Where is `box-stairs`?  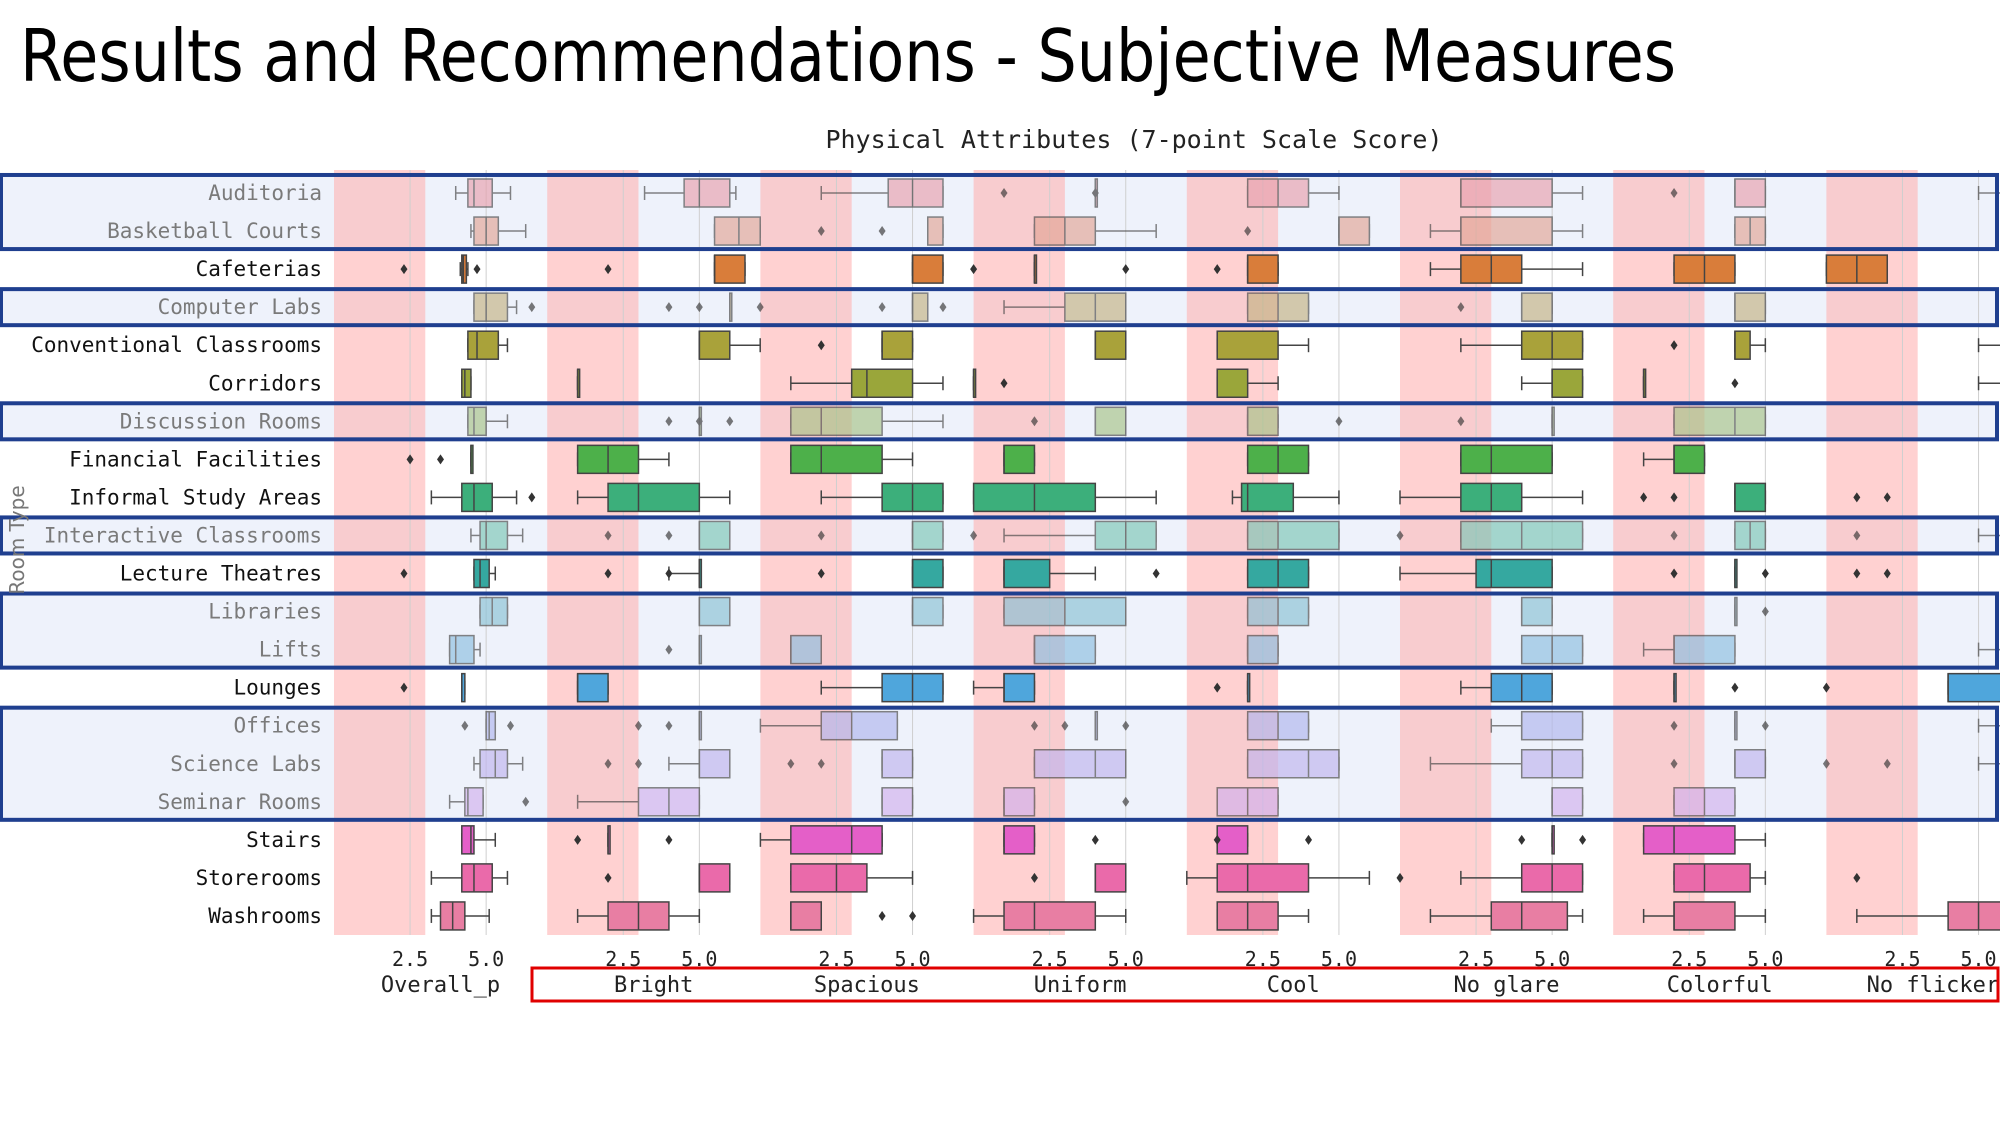
box-stairs is located at coordinates (479, 840).